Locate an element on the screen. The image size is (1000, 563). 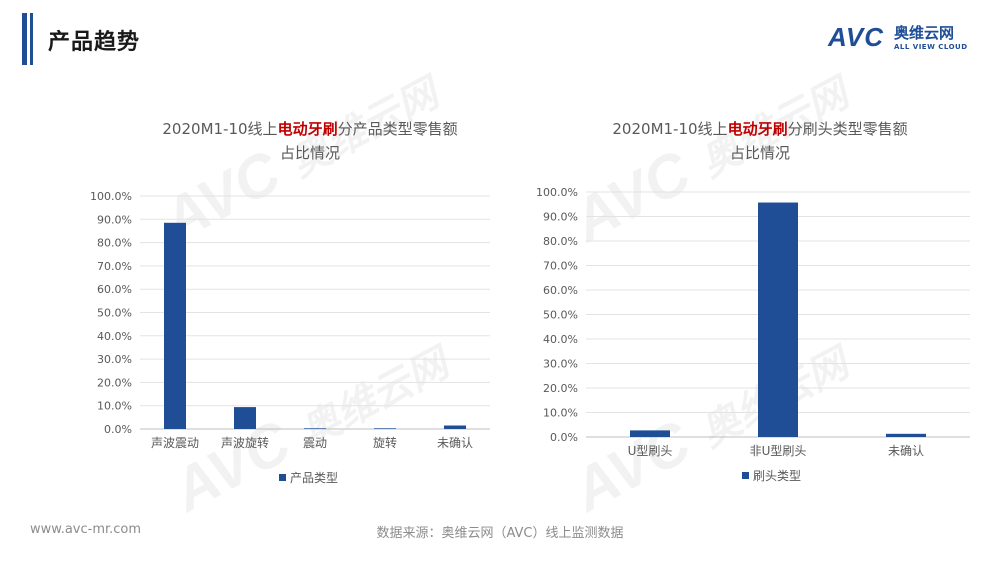
legend-label: 产品类型 is located at coordinates (314, 478).